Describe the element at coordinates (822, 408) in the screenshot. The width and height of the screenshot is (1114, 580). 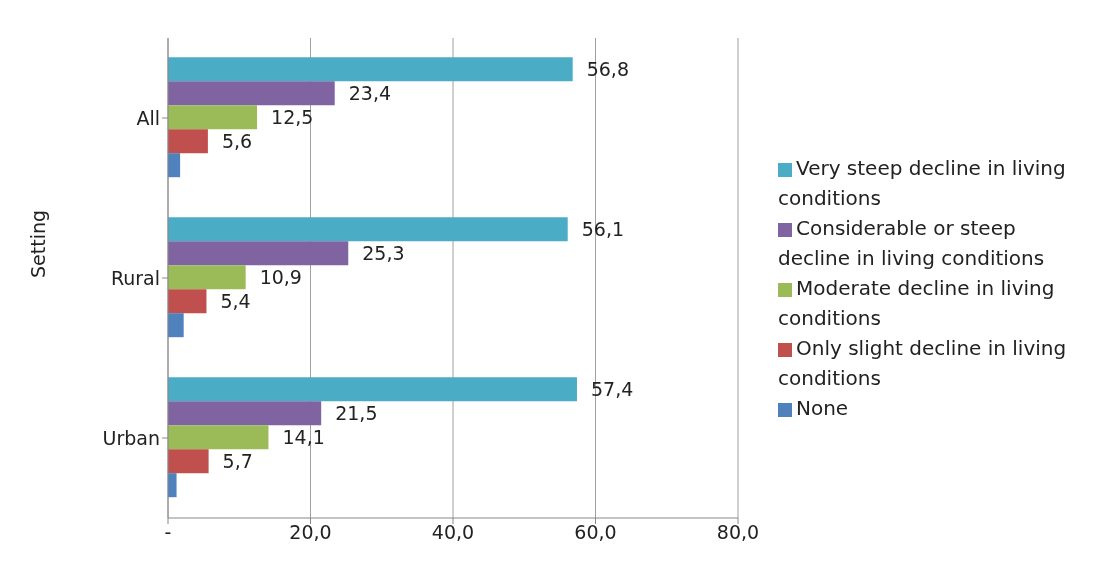
I see `legend-label: None` at that location.